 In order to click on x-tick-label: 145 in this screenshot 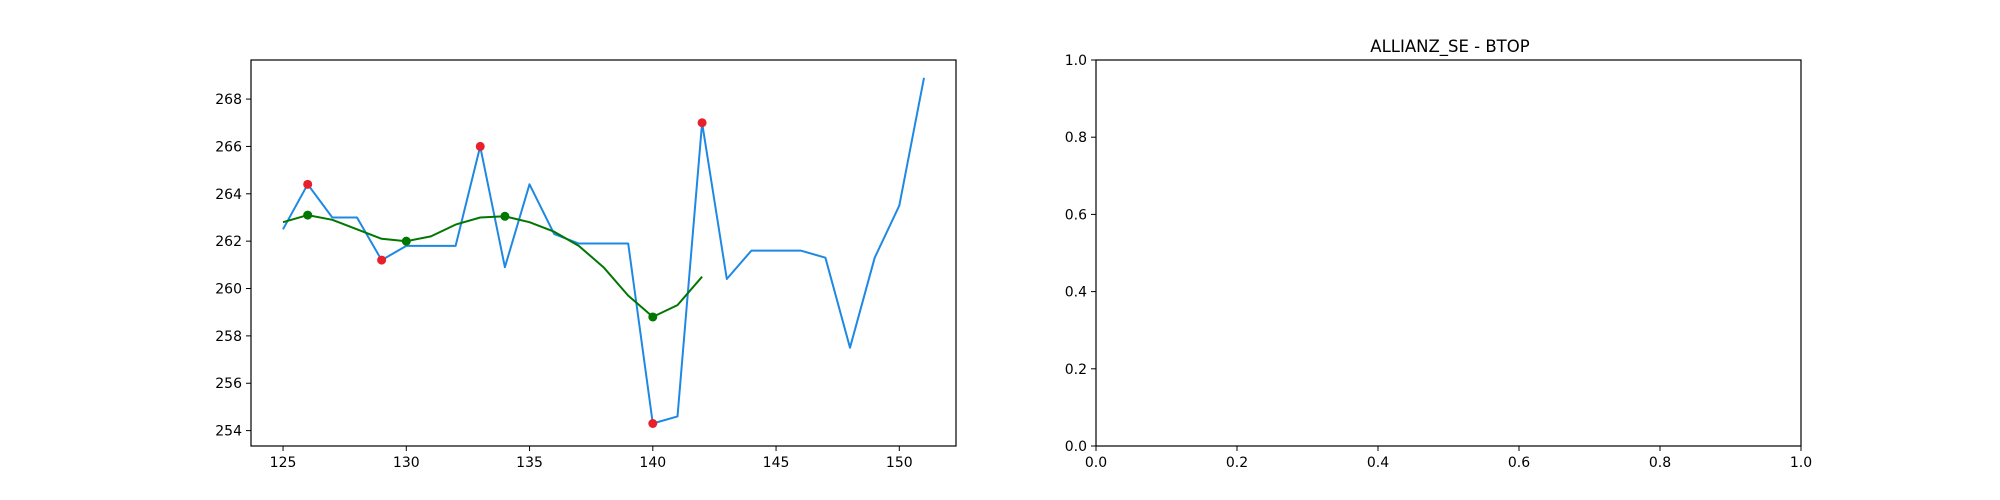, I will do `click(776, 463)`.